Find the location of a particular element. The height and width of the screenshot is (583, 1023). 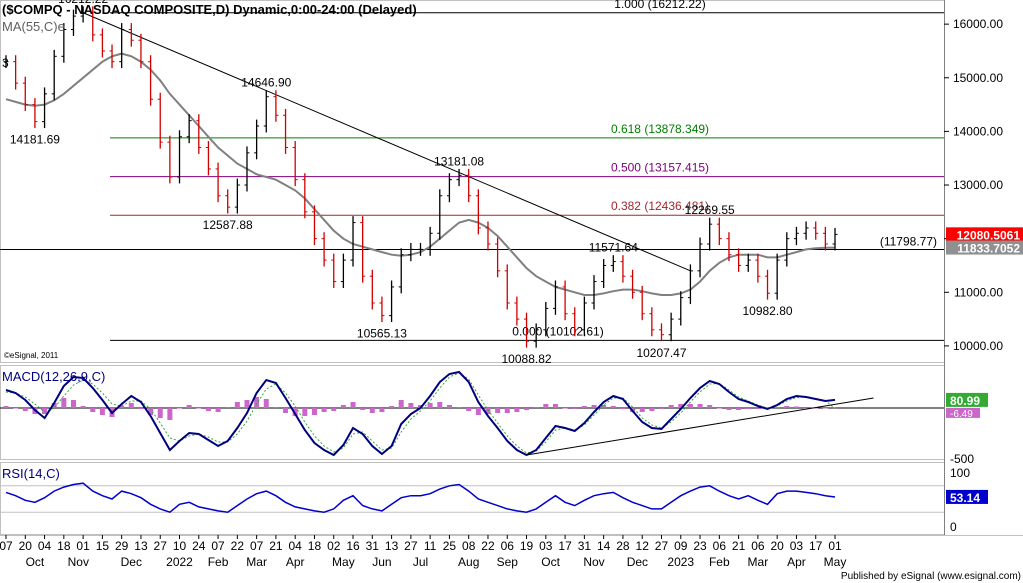

x-month-label: 2023 is located at coordinates (680, 562).